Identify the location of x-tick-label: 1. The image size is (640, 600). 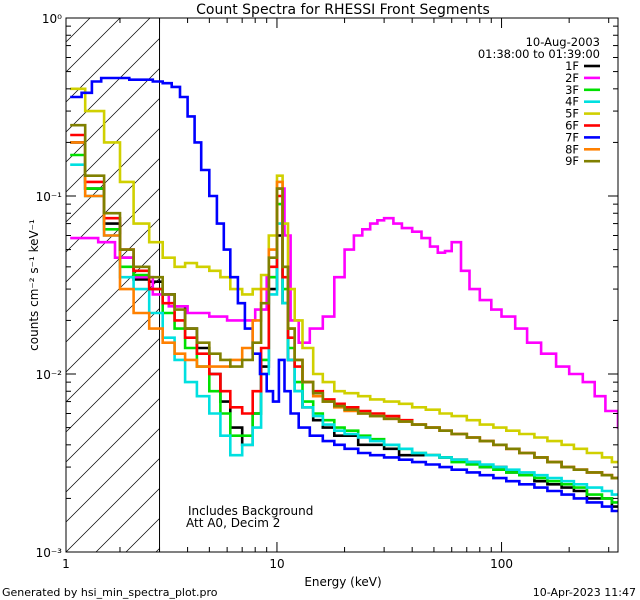
(66, 564).